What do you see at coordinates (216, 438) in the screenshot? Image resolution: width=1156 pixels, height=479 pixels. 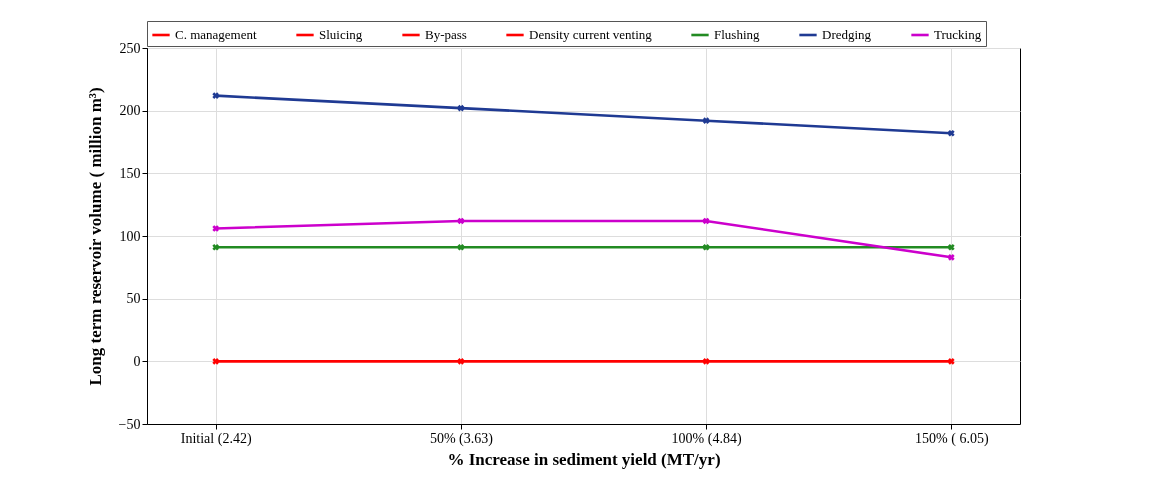 I see `x-tick-label: Initial (2.42)` at bounding box center [216, 438].